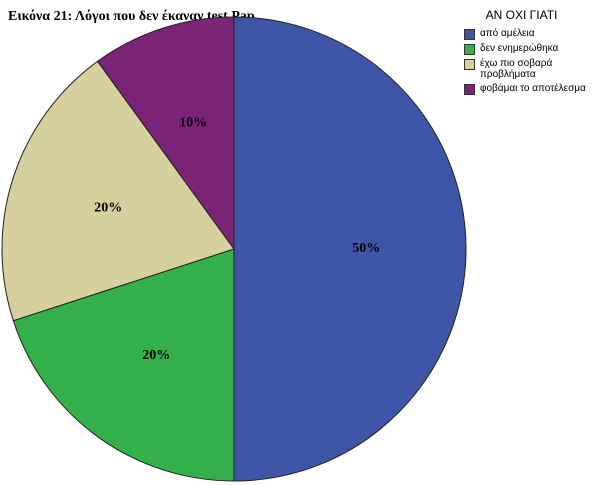 This screenshot has height=485, width=595. I want to click on legend-item: έχω πιο σοβαρά προβλήματα, so click(529, 69).